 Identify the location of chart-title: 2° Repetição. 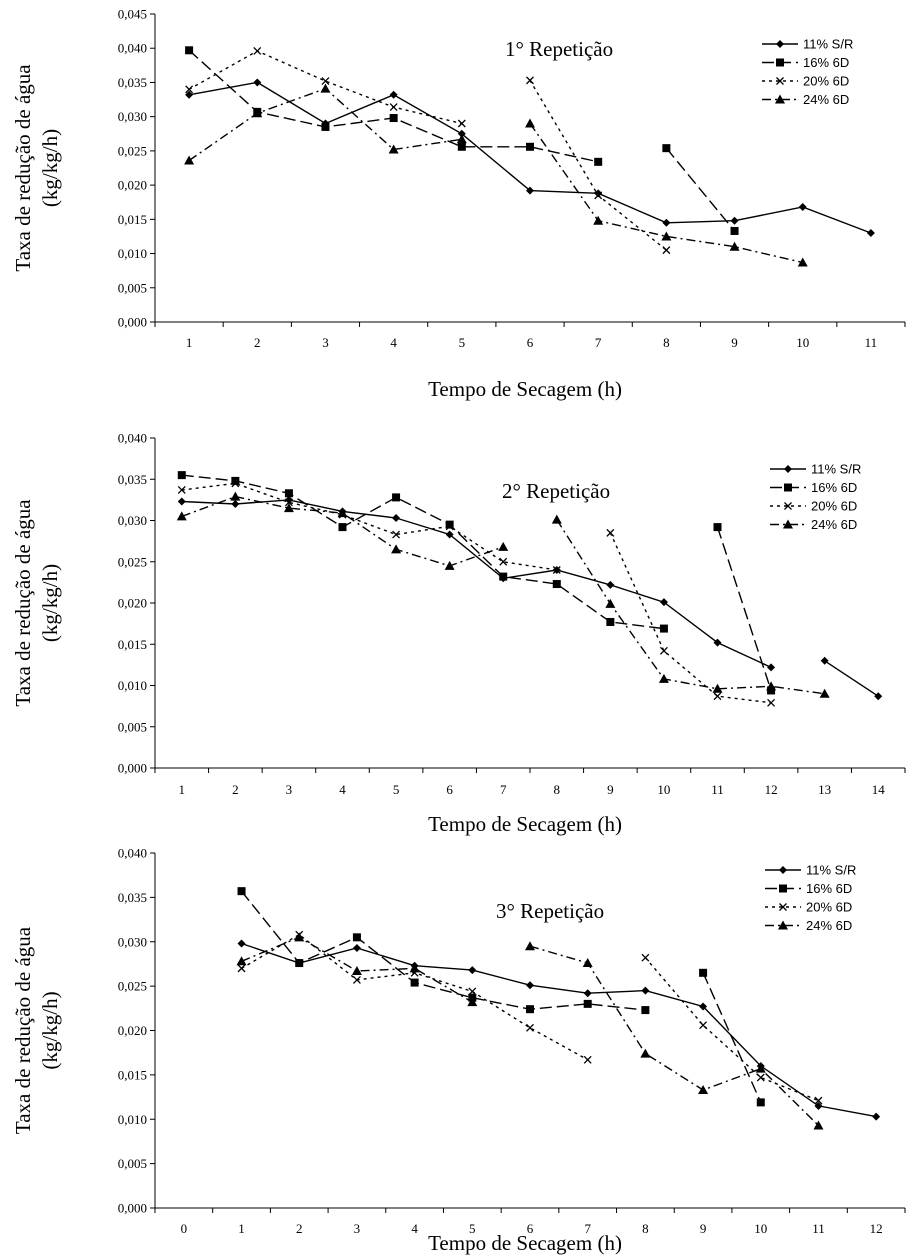
(556, 491).